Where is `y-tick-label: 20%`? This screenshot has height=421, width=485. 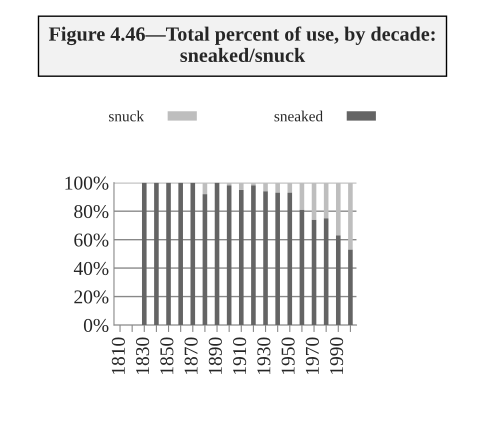
y-tick-label: 20% is located at coordinates (91, 297).